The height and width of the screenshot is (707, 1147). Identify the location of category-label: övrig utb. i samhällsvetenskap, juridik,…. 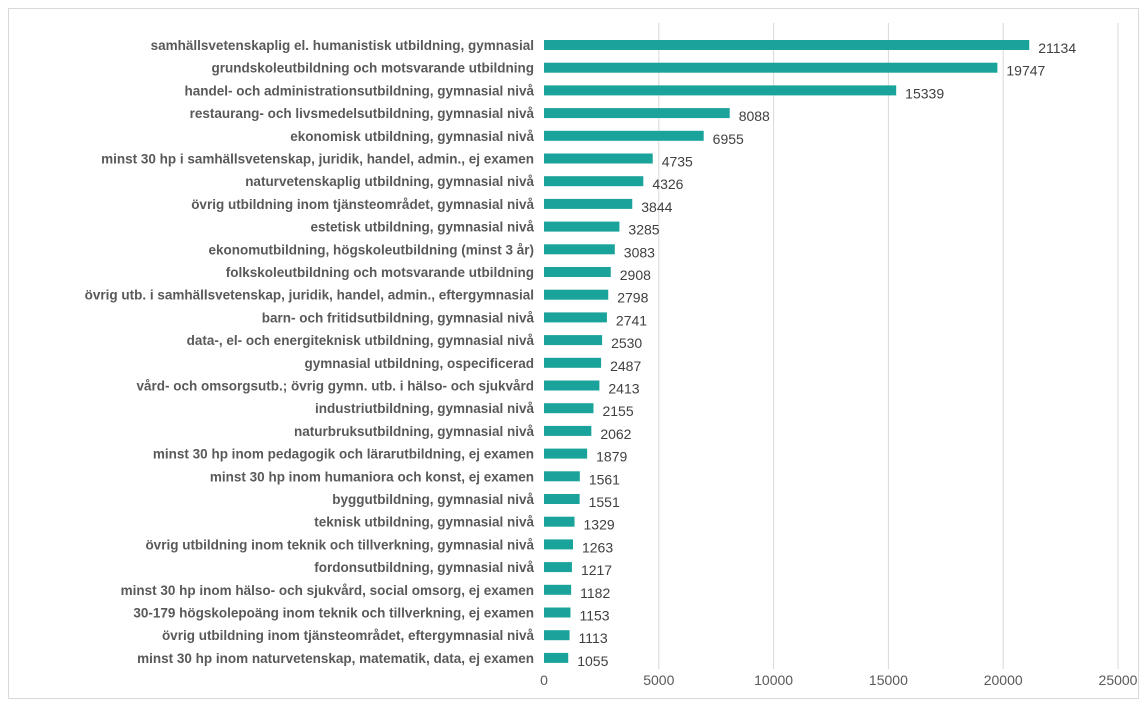
(309, 295).